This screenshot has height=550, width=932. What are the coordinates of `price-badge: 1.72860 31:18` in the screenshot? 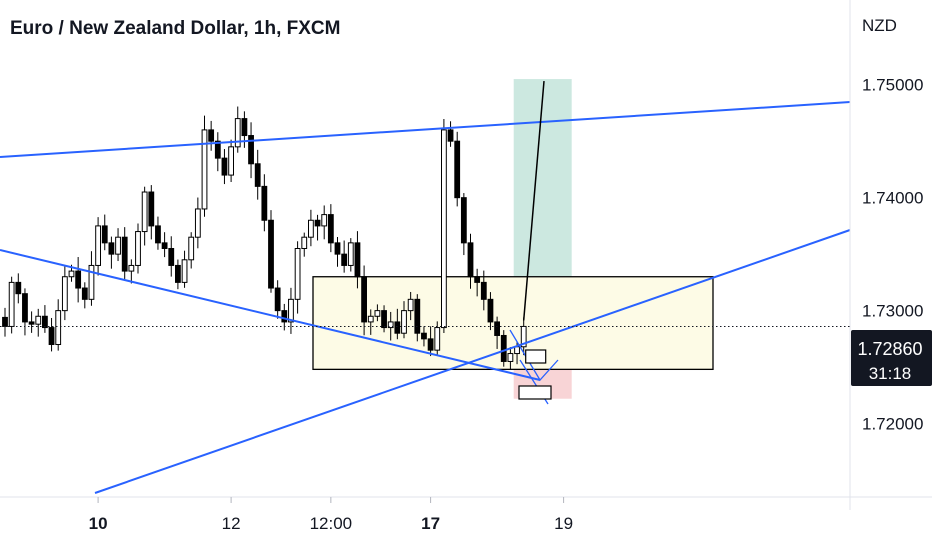 It's located at (891, 358).